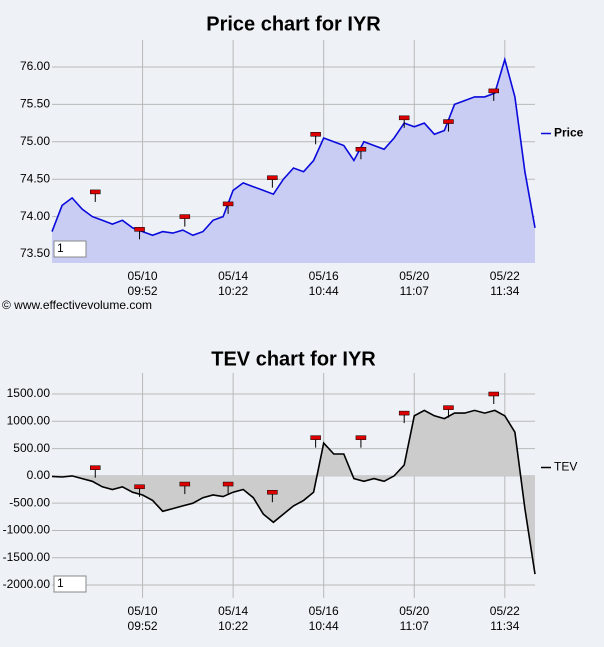 This screenshot has width=604, height=647. I want to click on y-tick-label: 75.50, so click(35, 104).